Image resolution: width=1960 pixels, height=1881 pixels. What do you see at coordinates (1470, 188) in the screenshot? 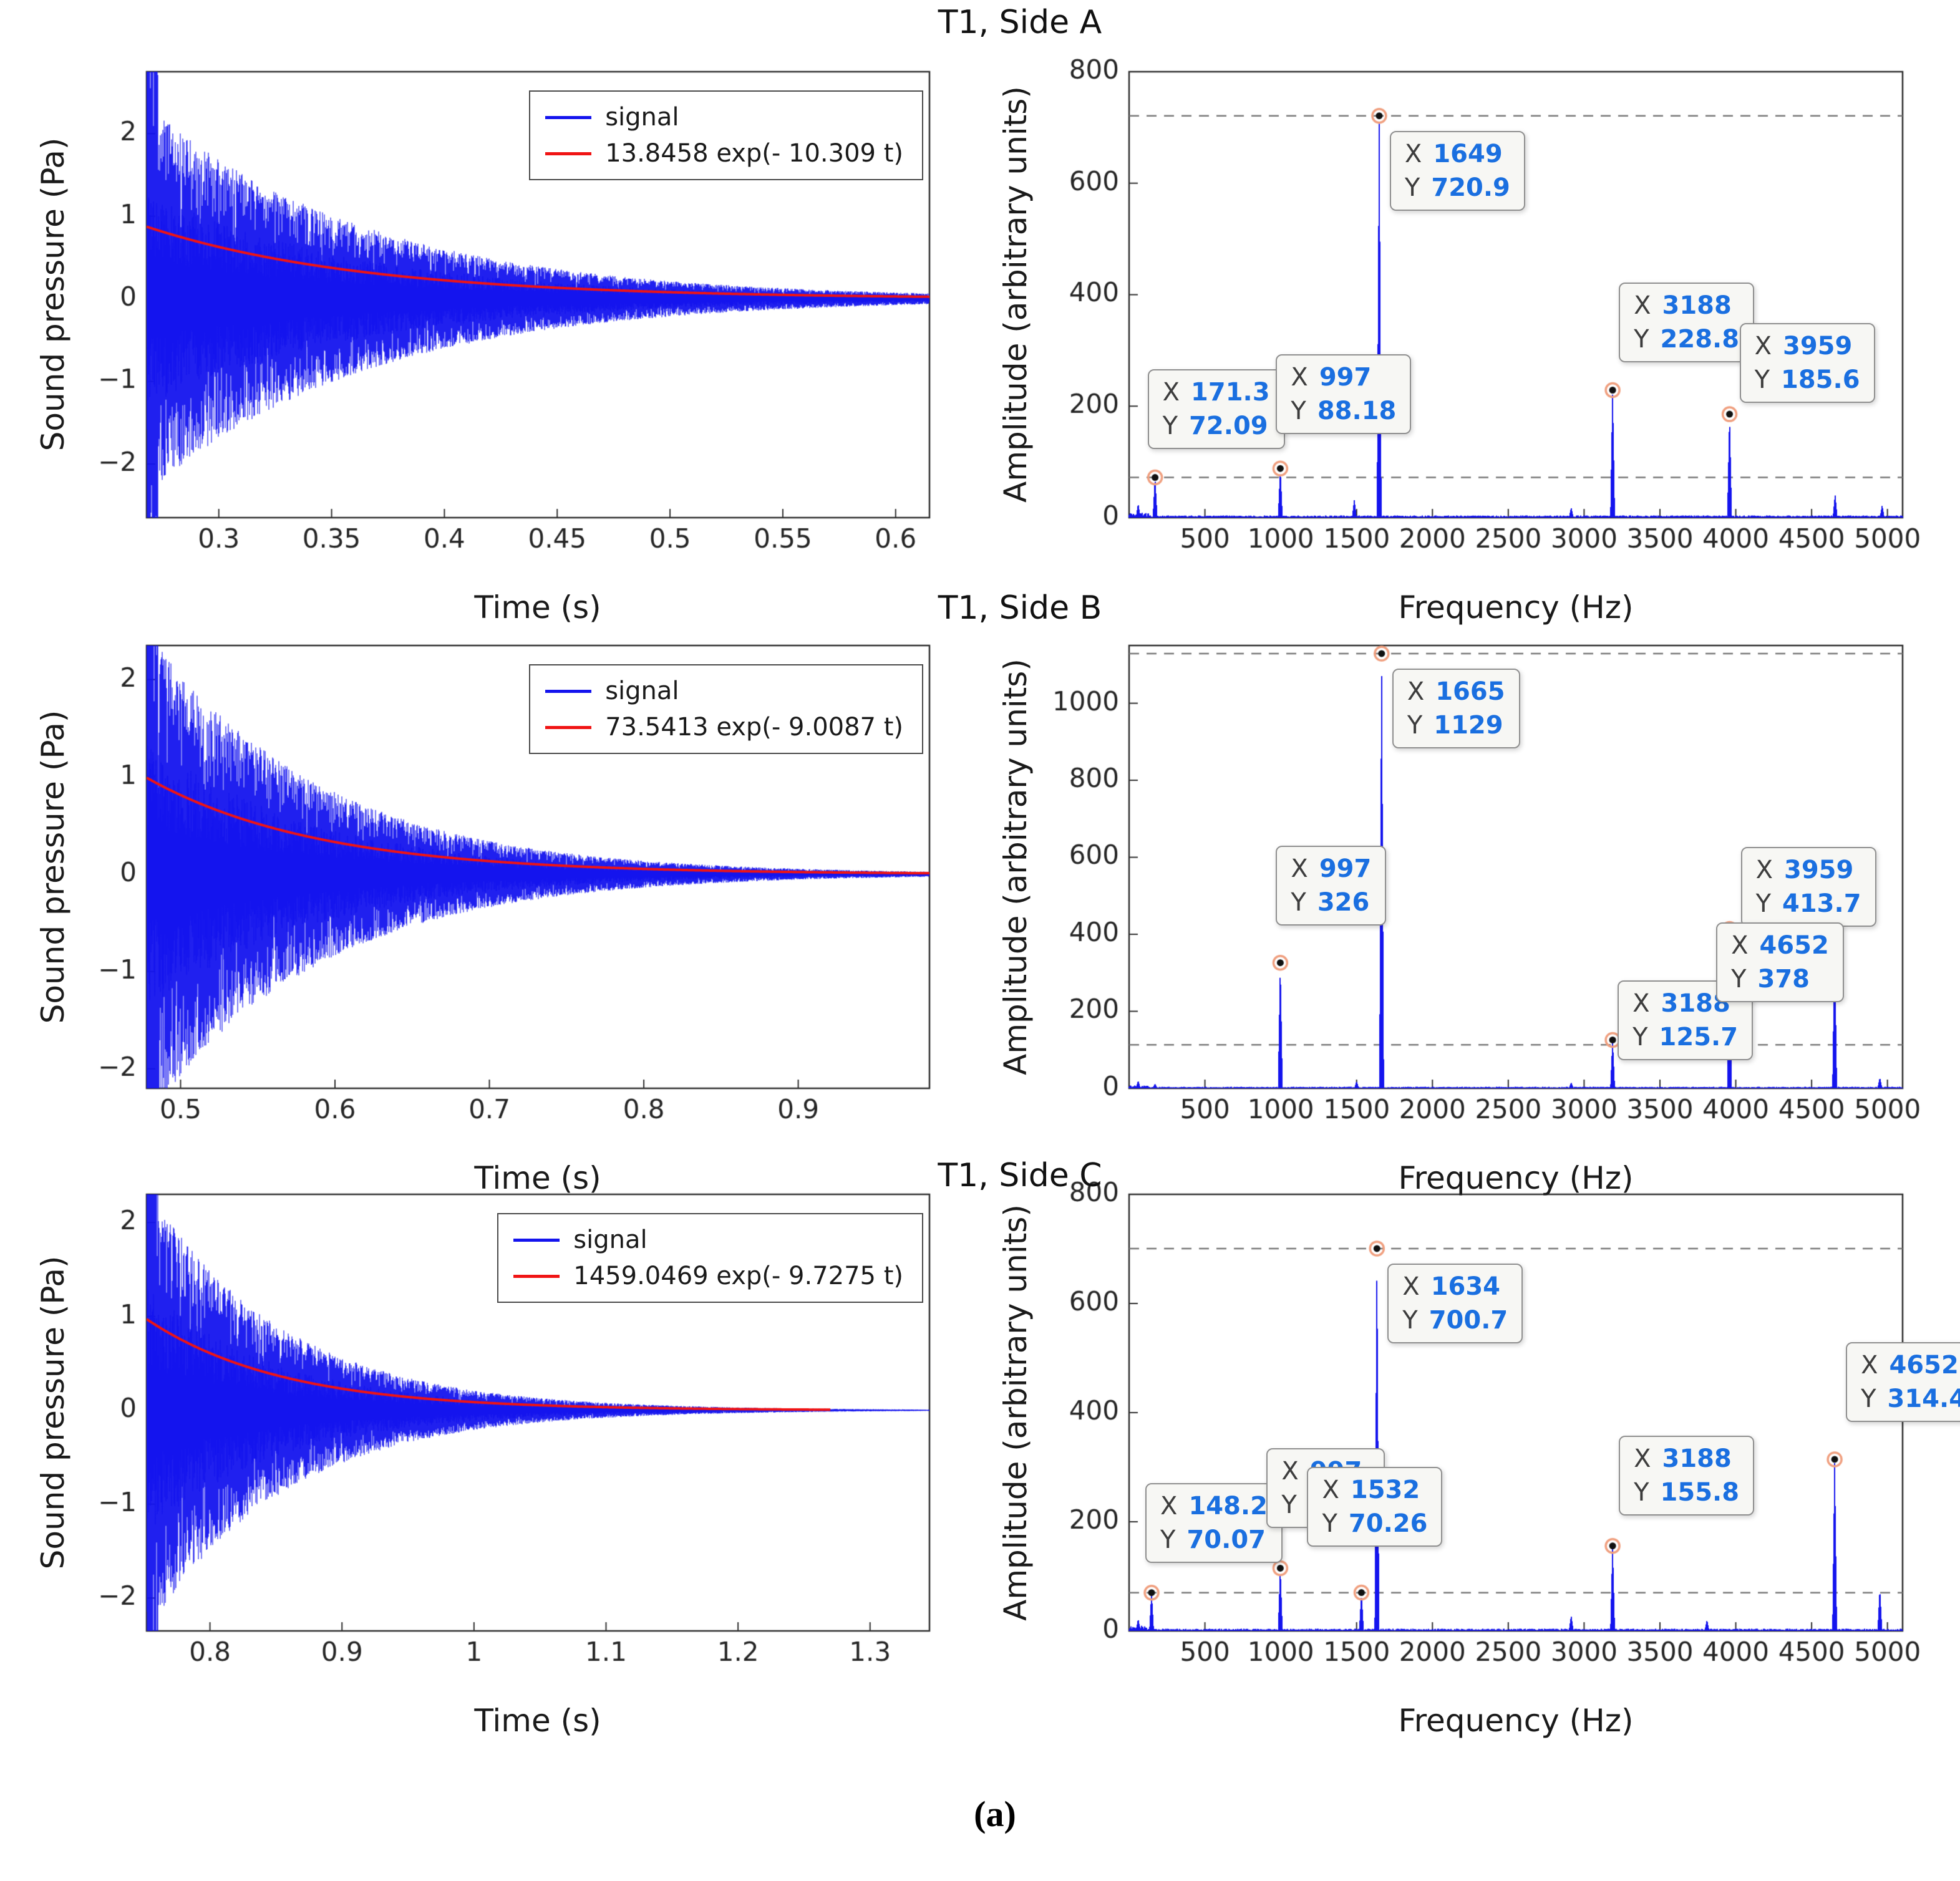
I see `datatip-value: 720.9` at bounding box center [1470, 188].